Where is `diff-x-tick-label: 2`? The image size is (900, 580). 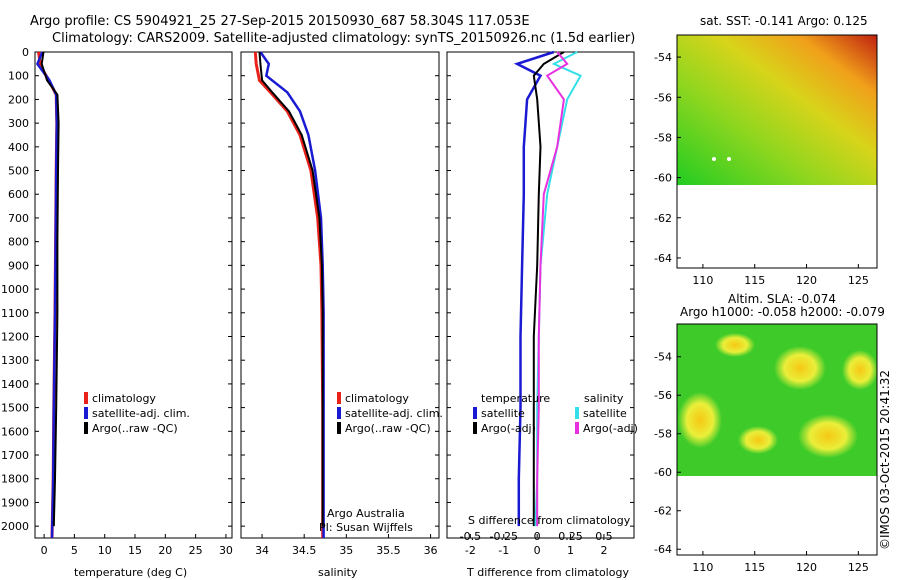
diff-x-tick-label: 2 is located at coordinates (603, 550).